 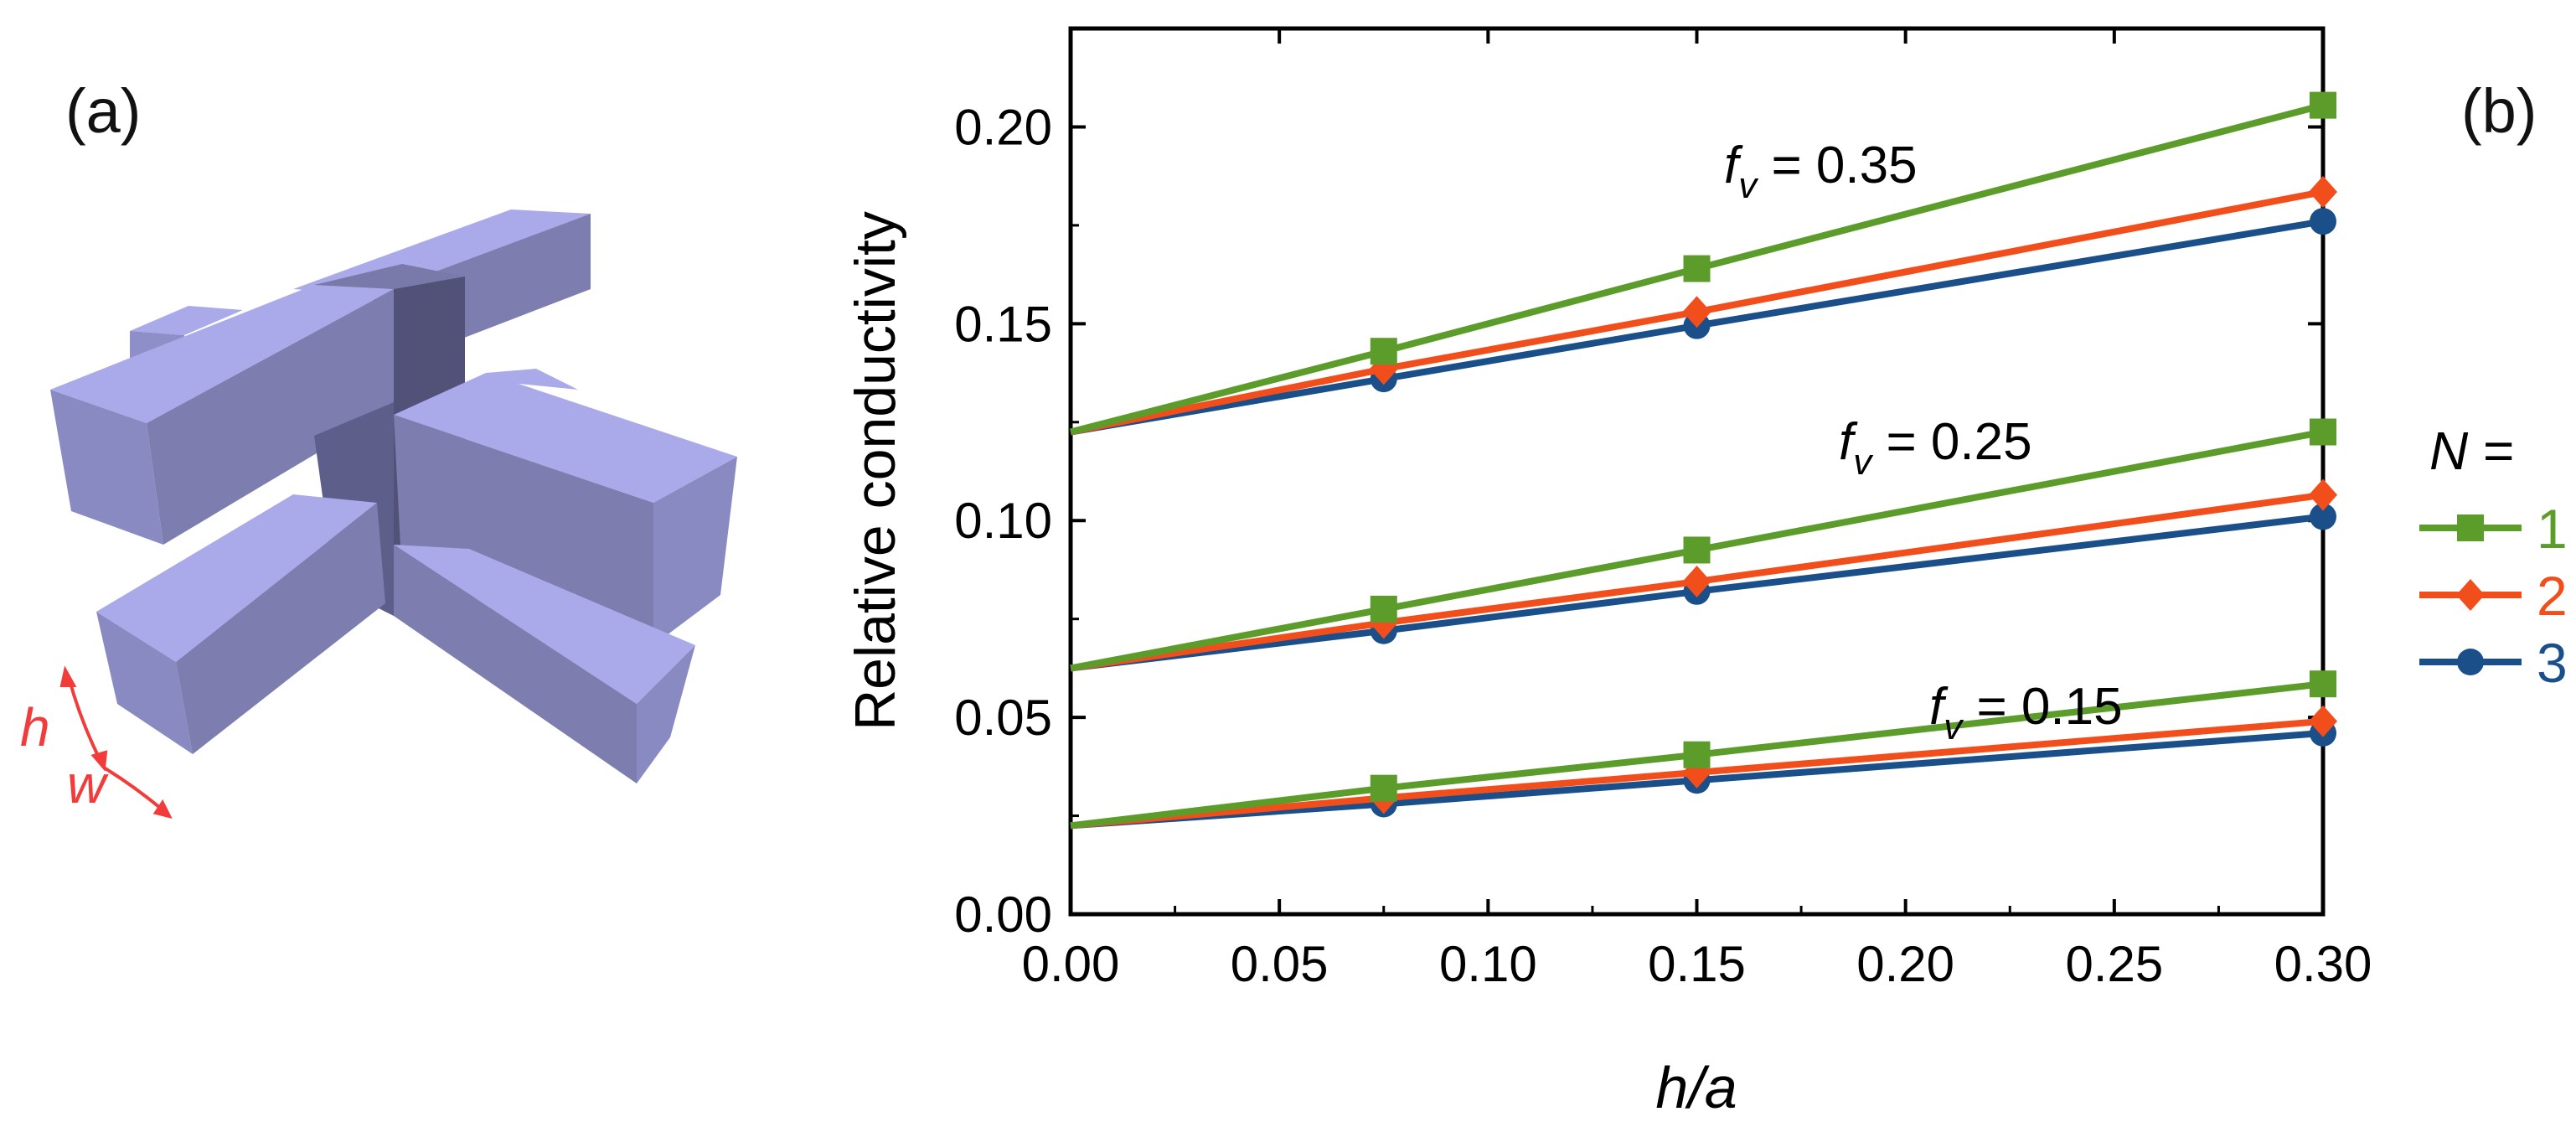 I want to click on y-tick-label: 0.15, so click(x=1003, y=324).